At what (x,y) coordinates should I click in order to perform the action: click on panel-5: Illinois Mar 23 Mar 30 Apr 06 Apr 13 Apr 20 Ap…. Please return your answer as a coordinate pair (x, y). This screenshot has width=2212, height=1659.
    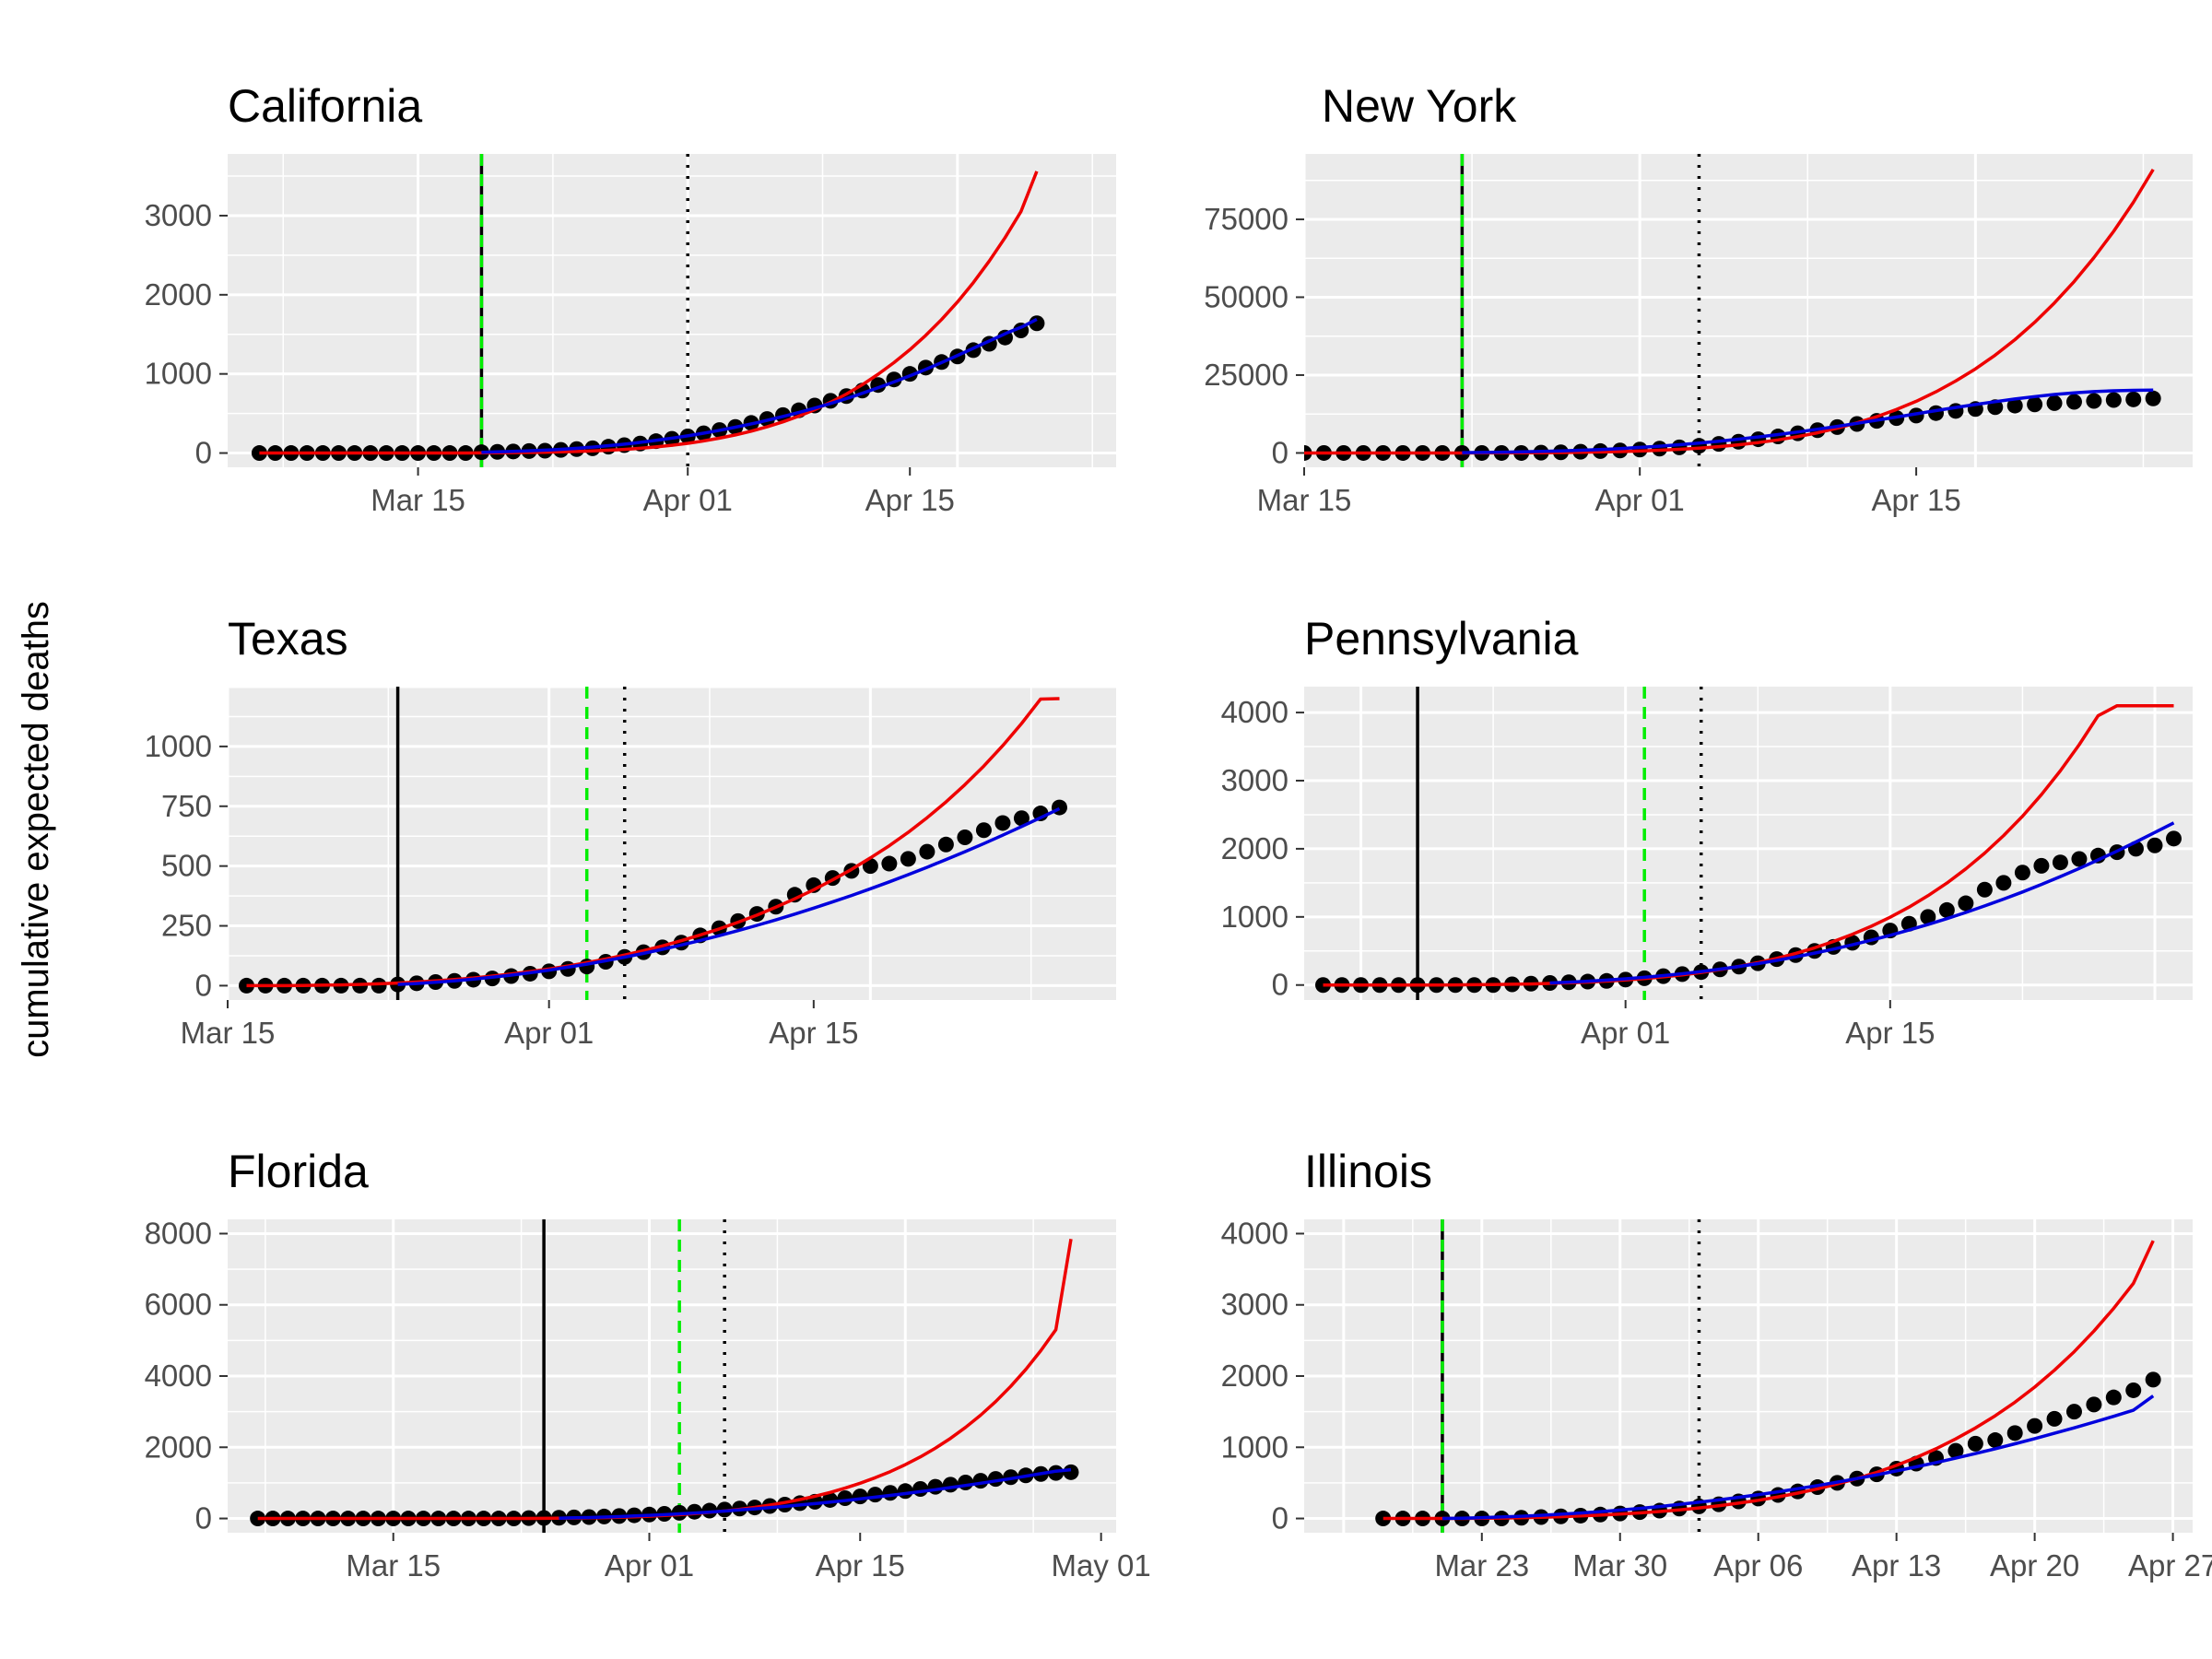
    Looking at the image, I should click on (1716, 1364).